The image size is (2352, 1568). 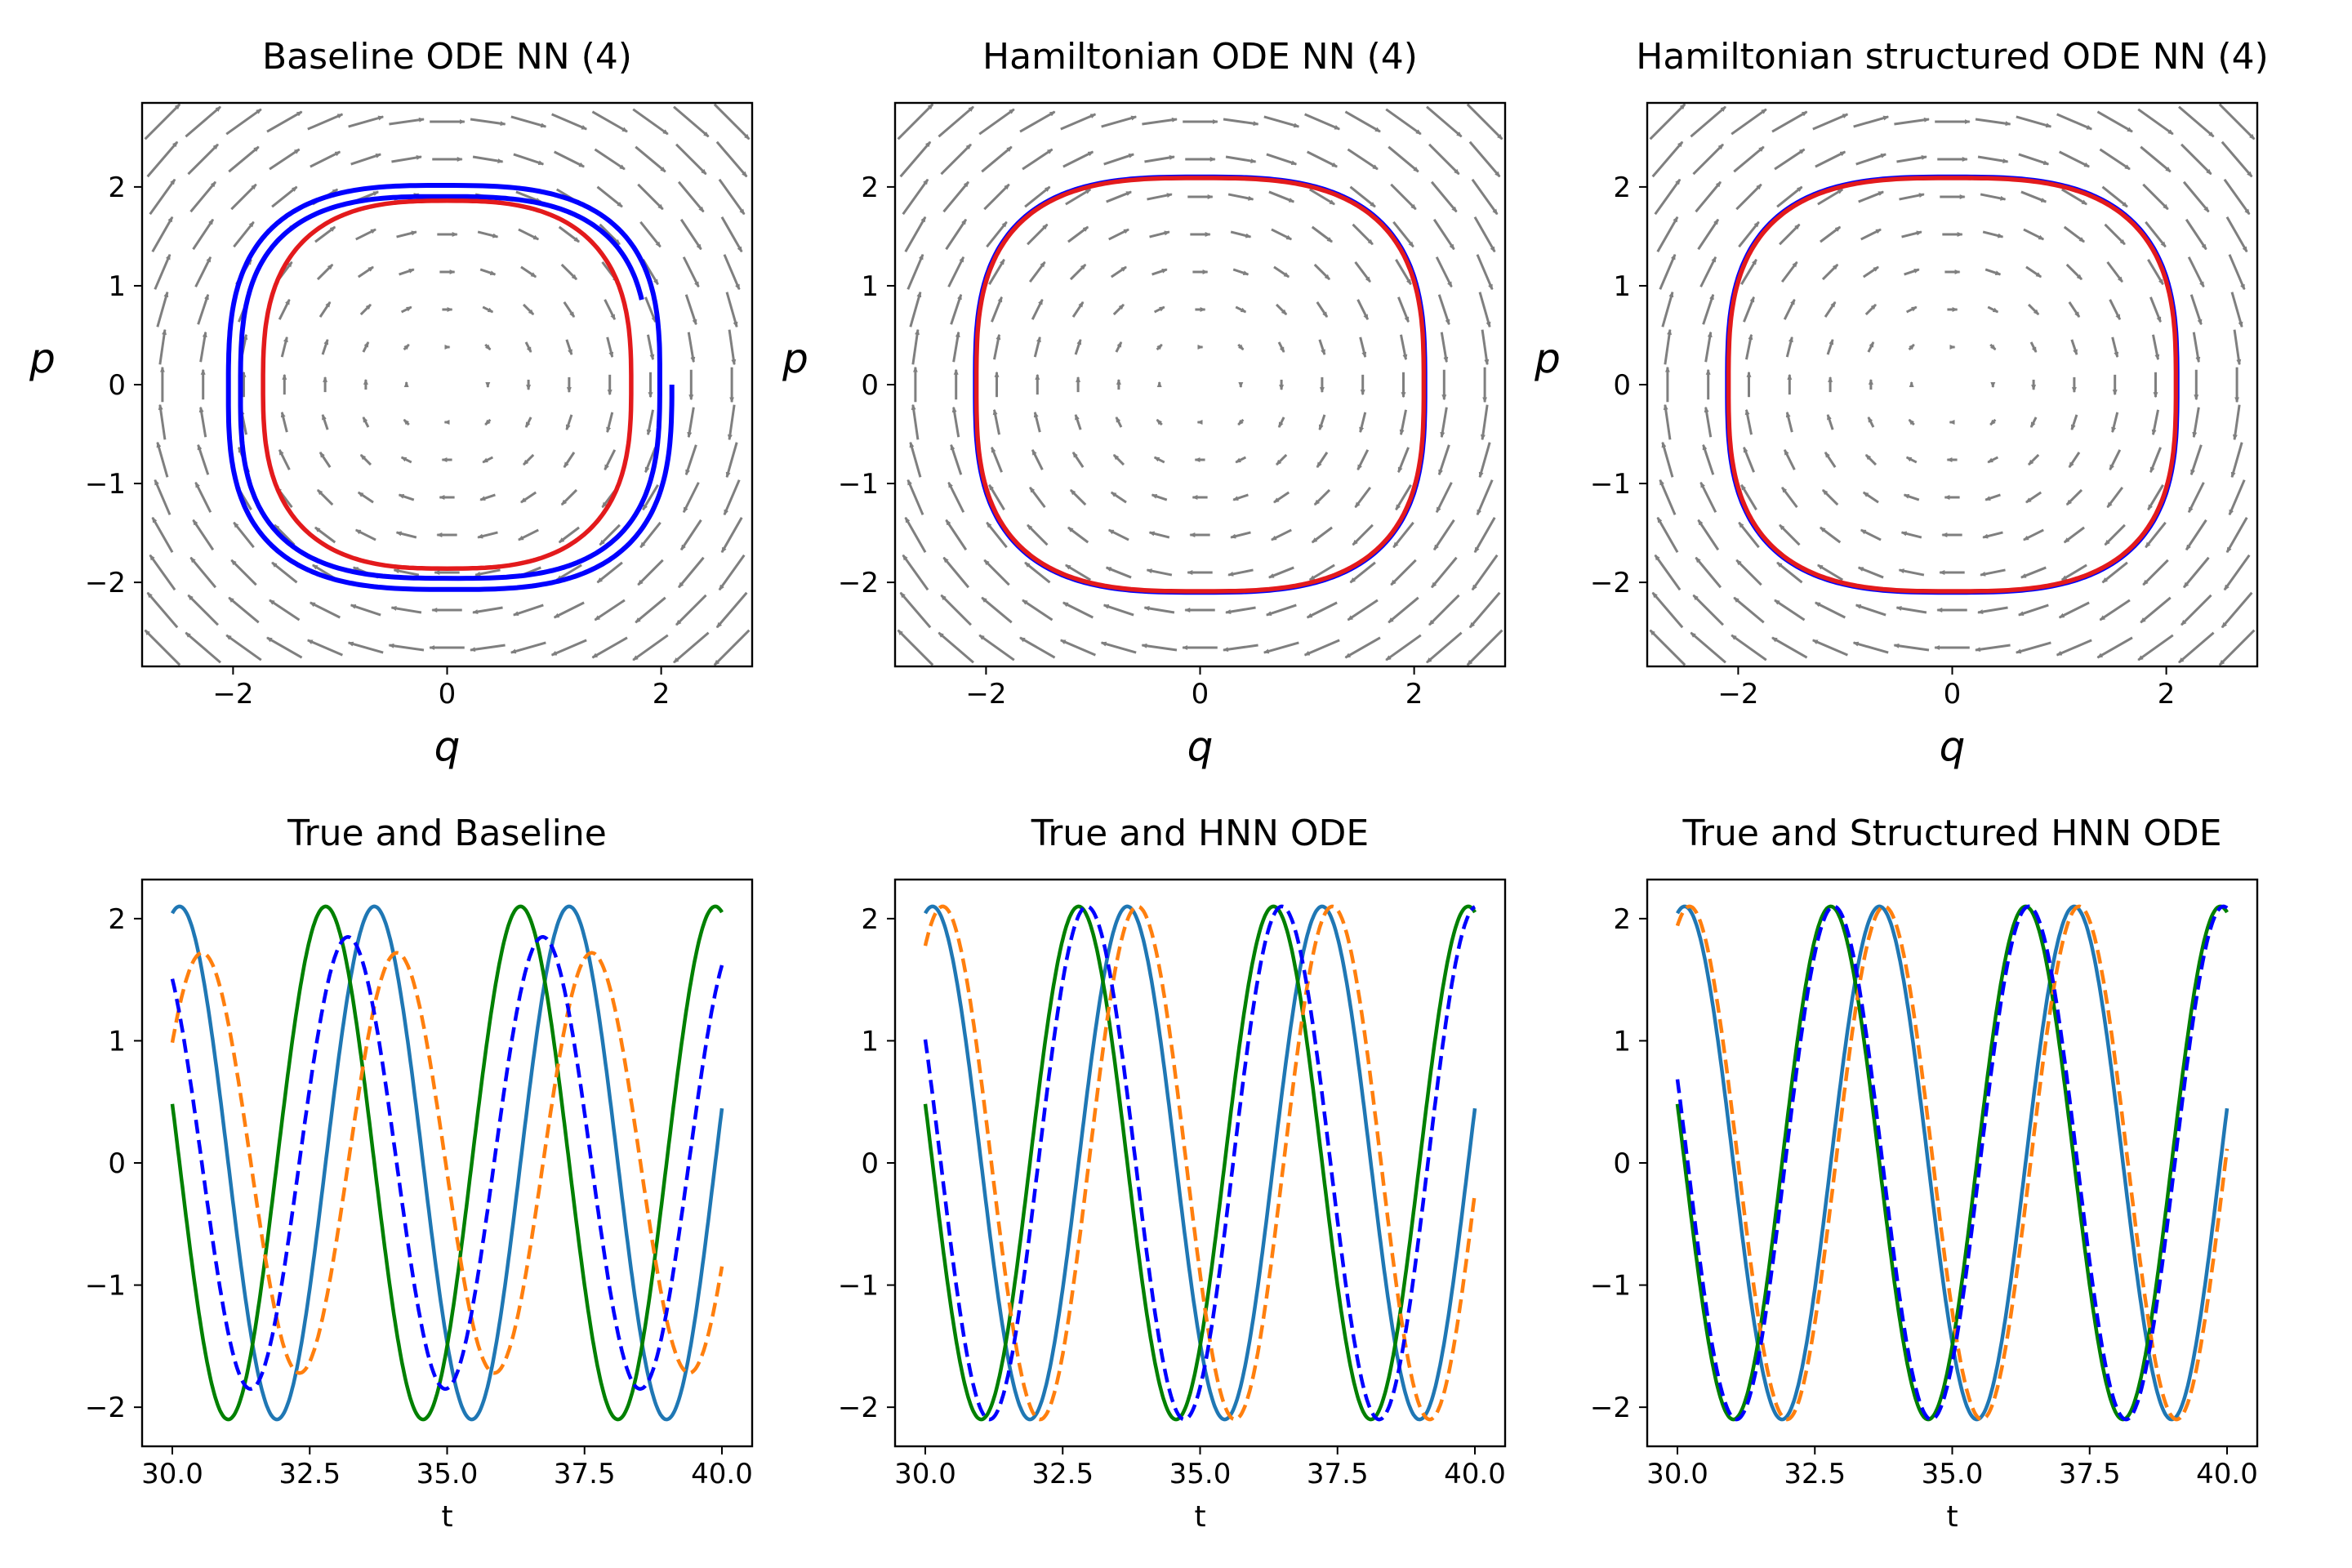 What do you see at coordinates (1953, 57) in the screenshot?
I see `chart-title: Hamiltonian structured ODE NN (4)` at bounding box center [1953, 57].